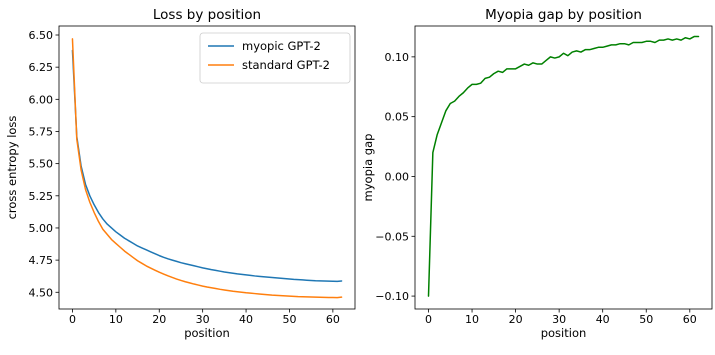 Image resolution: width=715 pixels, height=355 pixels. Describe the element at coordinates (646, 319) in the screenshot. I see `gap-xtick-label: 50` at that location.